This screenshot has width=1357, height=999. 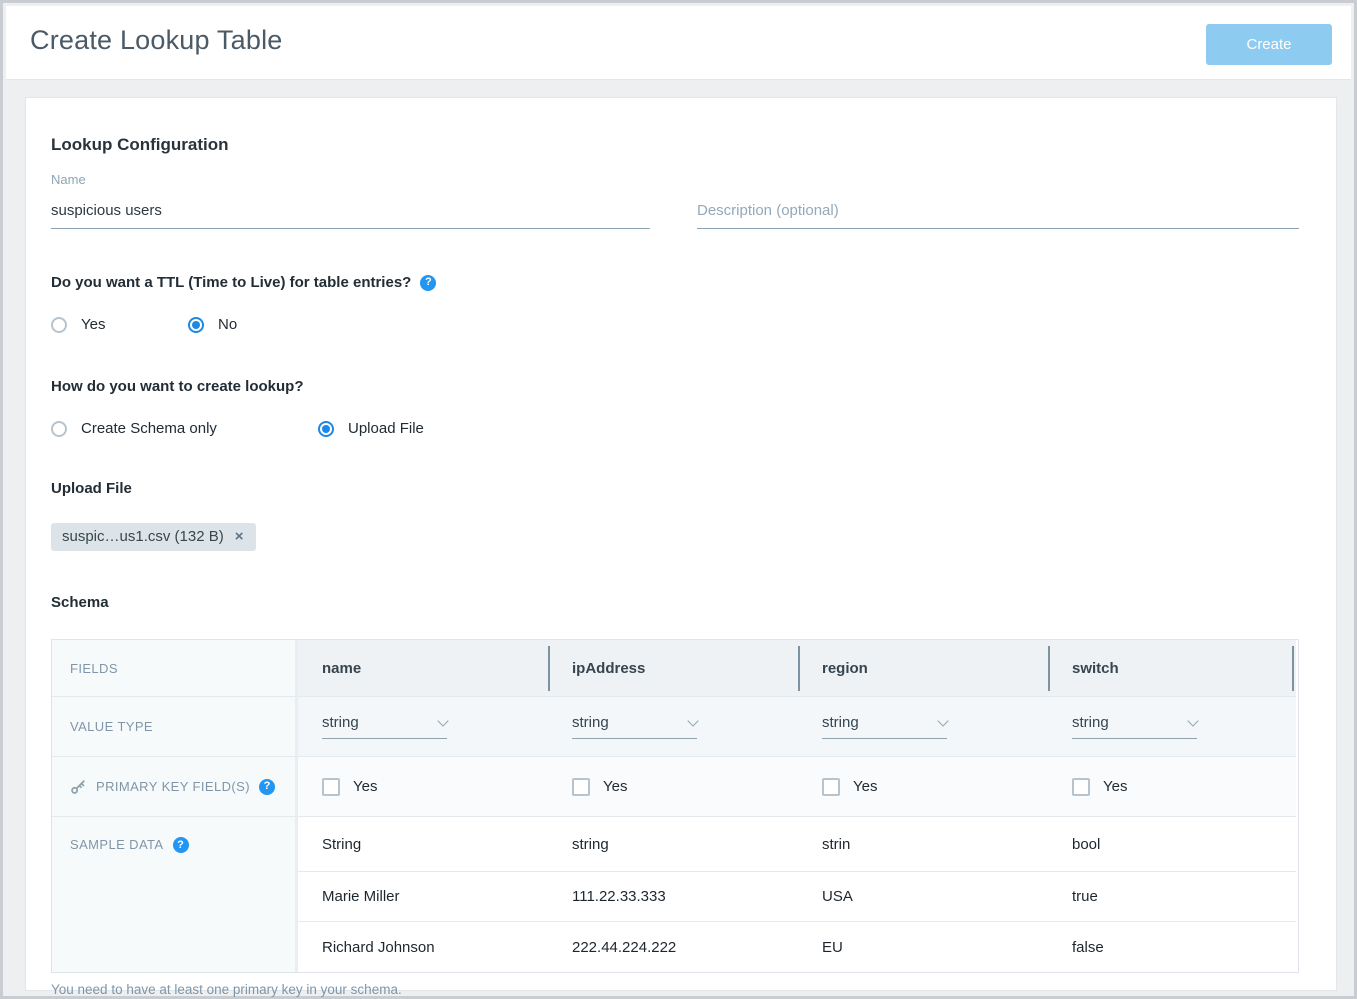 What do you see at coordinates (143, 536) in the screenshot?
I see `uploaded-file-name: suspic…us1.csv (132 B)` at bounding box center [143, 536].